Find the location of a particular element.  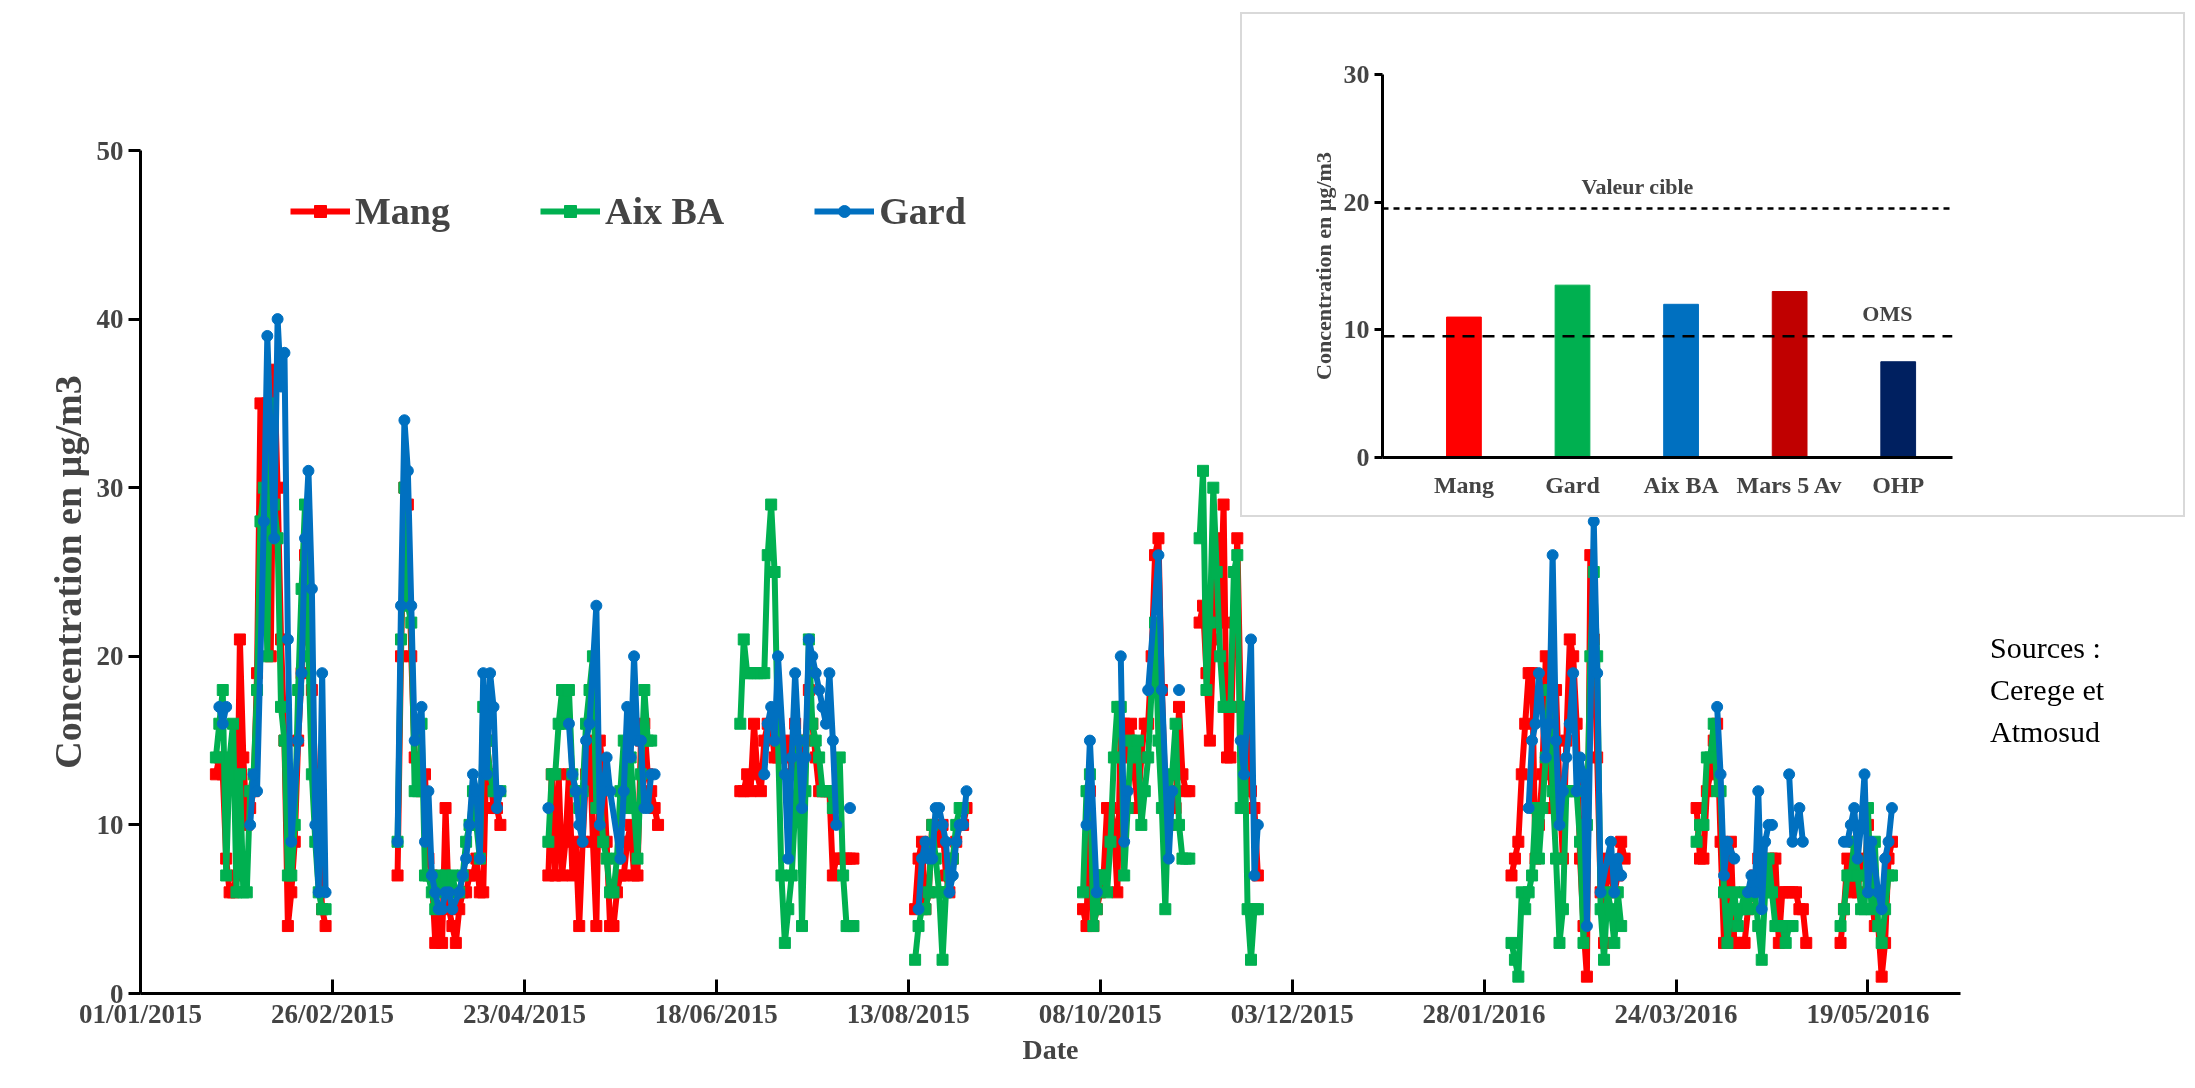

x-tick-label: Gard is located at coordinates (1573, 484).